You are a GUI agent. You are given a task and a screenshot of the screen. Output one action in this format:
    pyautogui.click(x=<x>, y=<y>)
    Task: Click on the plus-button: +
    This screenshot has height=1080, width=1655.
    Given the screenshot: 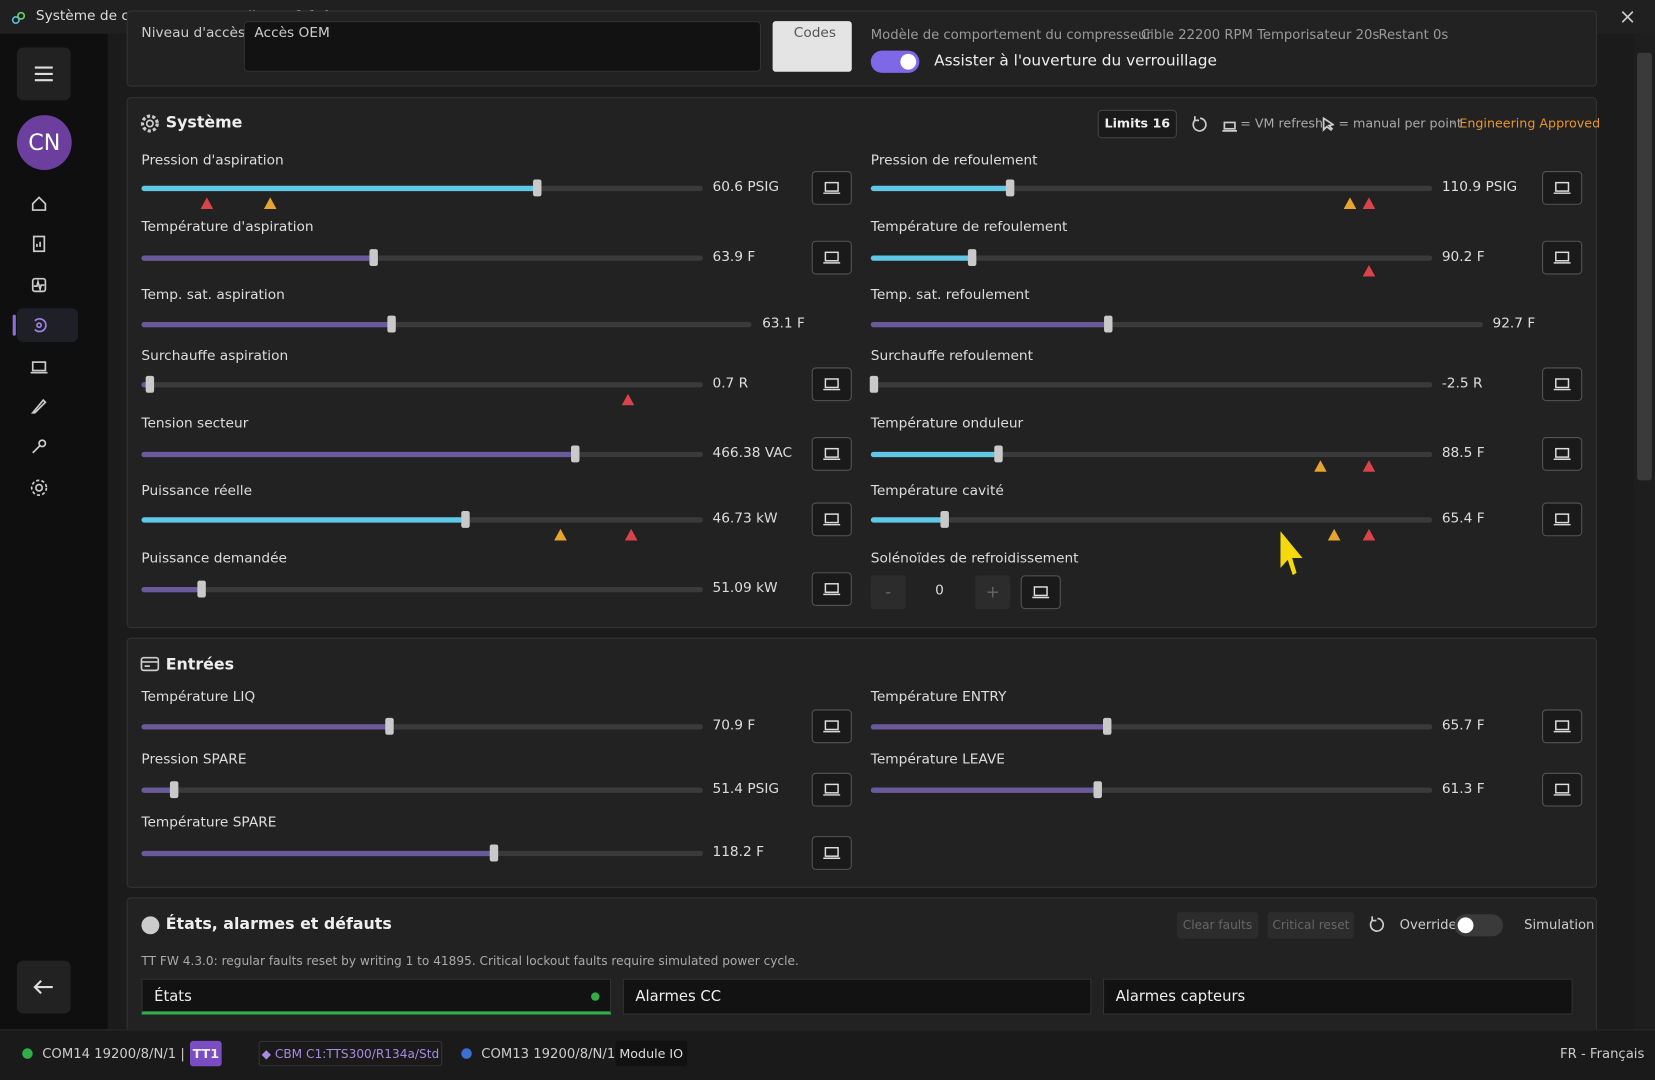 What is the action you would take?
    pyautogui.click(x=993, y=592)
    